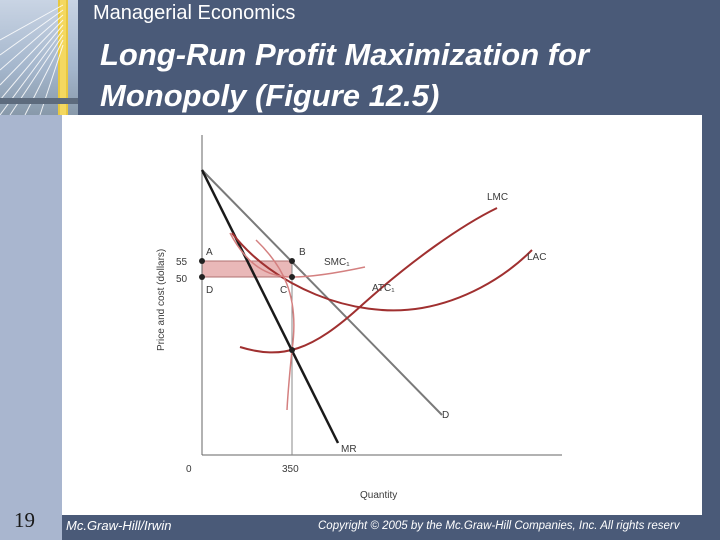 The image size is (720, 540). What do you see at coordinates (349, 449) in the screenshot?
I see `mr-label: MR` at bounding box center [349, 449].